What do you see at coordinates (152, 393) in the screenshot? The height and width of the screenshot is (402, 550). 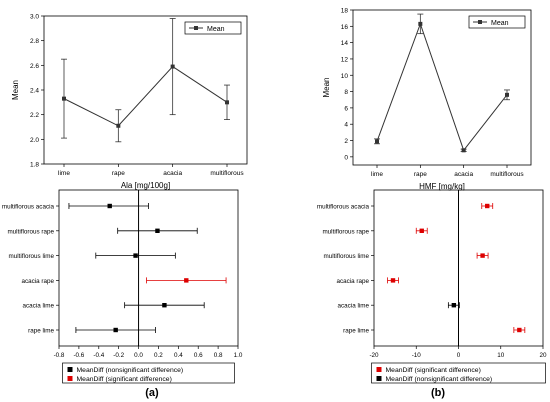 I see `panel-label-a: (a)` at bounding box center [152, 393].